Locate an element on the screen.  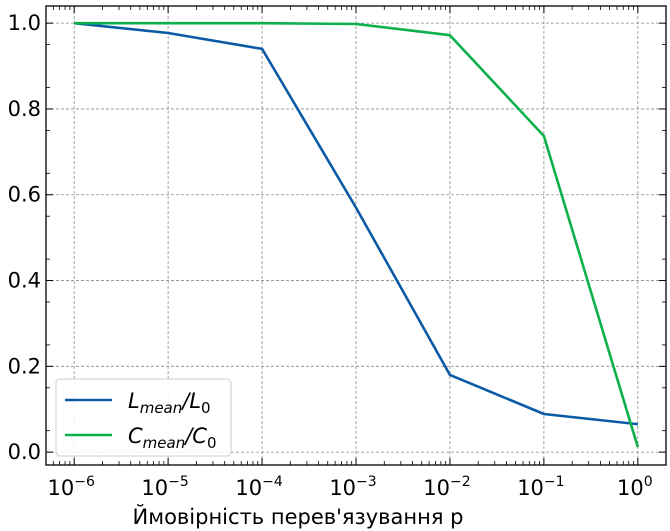
x-tick-label: 10⁰ is located at coordinates (635, 487).